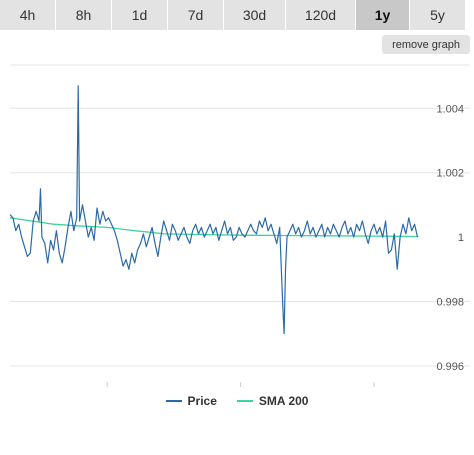  I want to click on tab-1d: 1d, so click(140, 15).